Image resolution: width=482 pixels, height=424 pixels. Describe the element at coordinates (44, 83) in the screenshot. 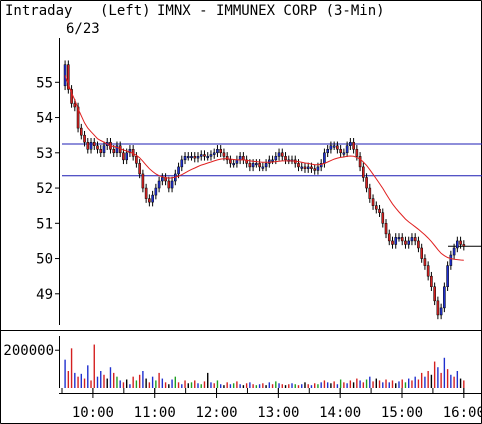

I see `price-tick-label: 55` at that location.